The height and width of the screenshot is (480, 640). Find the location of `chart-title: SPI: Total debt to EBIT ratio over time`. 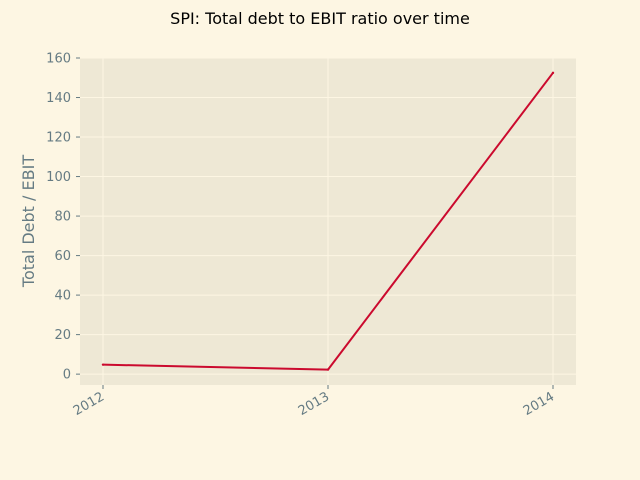

chart-title: SPI: Total debt to EBIT ratio over time is located at coordinates (320, 18).